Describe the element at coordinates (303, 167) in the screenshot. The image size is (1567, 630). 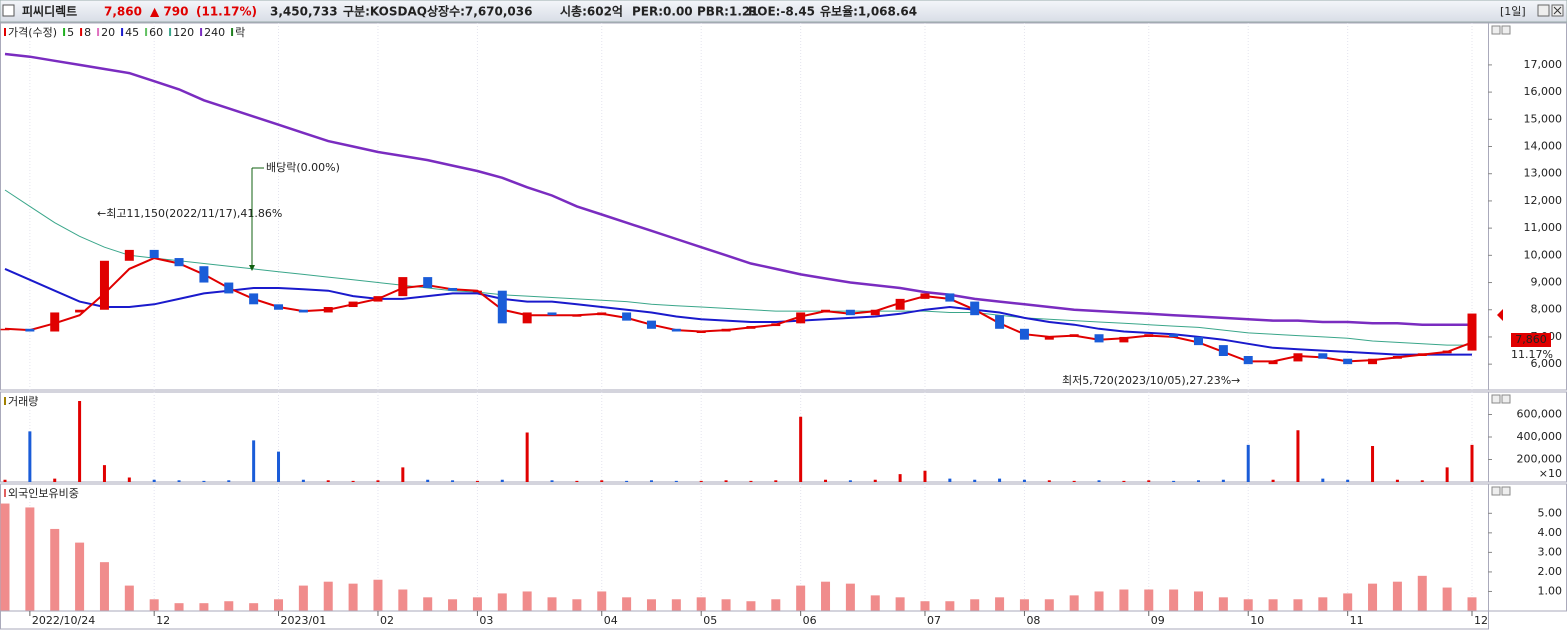
I see `annotation: 배당락(0.00%)` at that location.